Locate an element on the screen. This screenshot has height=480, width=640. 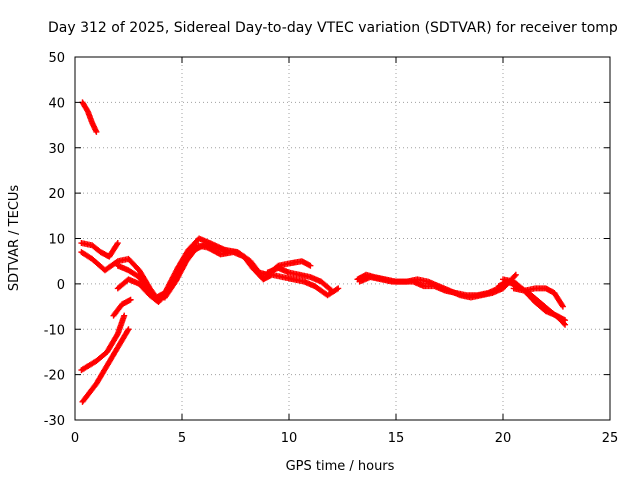
y-tick-label: -30 is located at coordinates (54, 421).